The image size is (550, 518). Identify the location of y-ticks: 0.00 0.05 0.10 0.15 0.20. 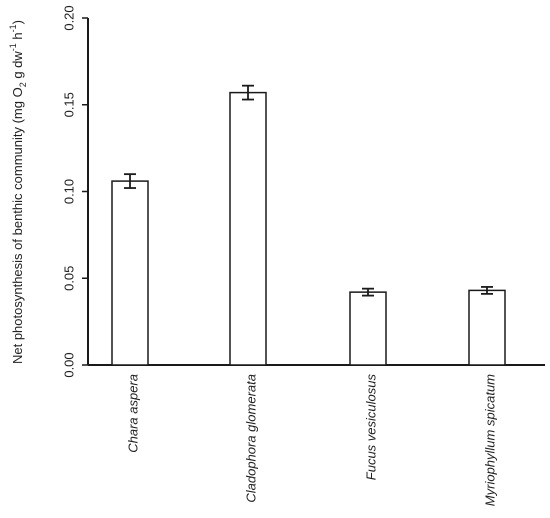
(74, 191).